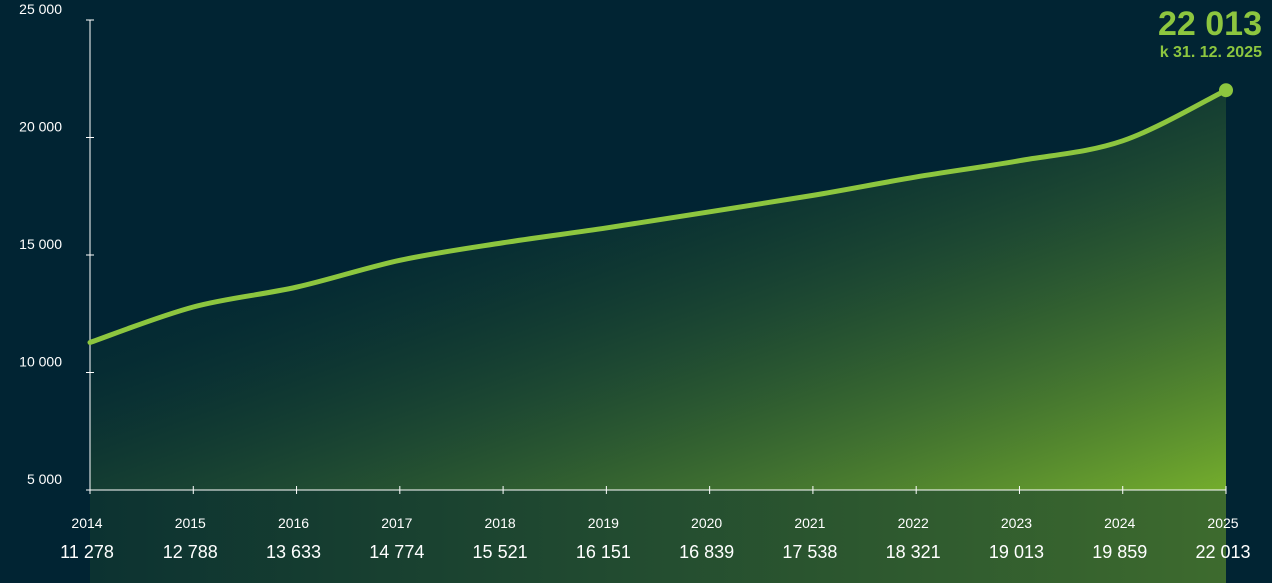 The image size is (1272, 583). Describe the element at coordinates (40, 127) in the screenshot. I see `y-tick-label: 20 000` at that location.